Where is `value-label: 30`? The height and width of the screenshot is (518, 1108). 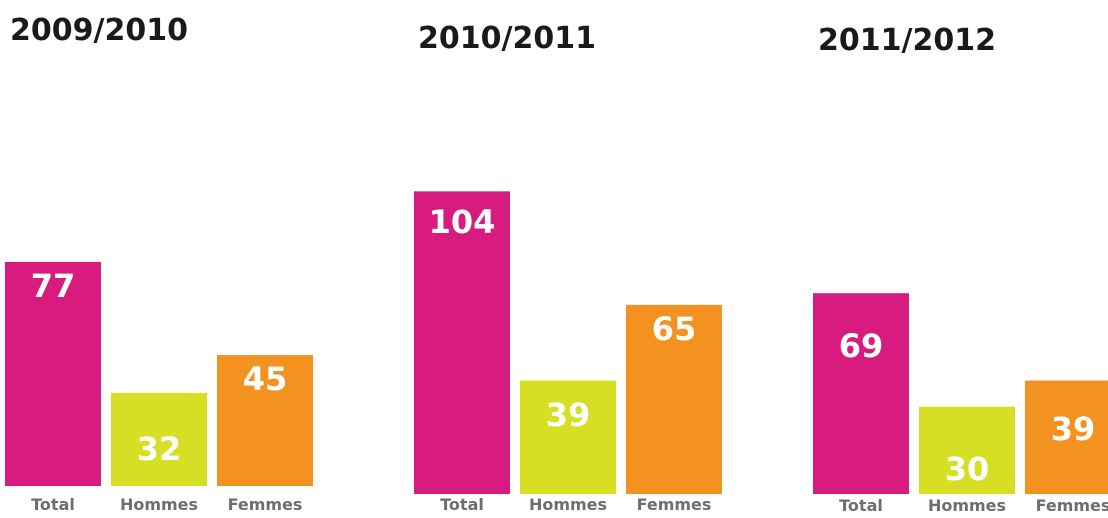 value-label: 30 is located at coordinates (967, 469).